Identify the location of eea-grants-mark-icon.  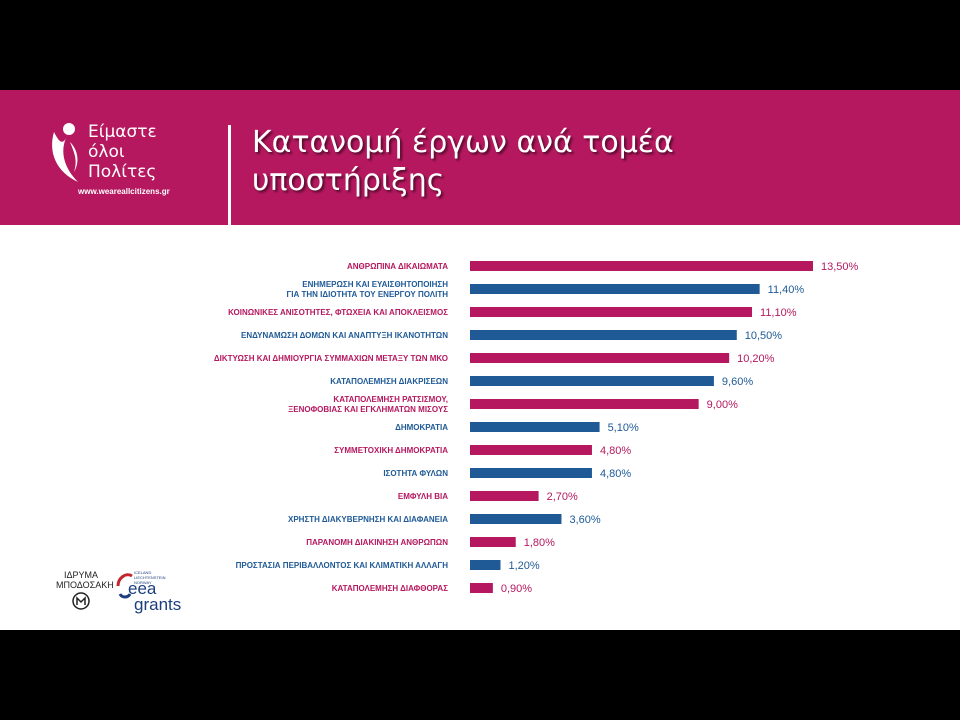
(124, 586).